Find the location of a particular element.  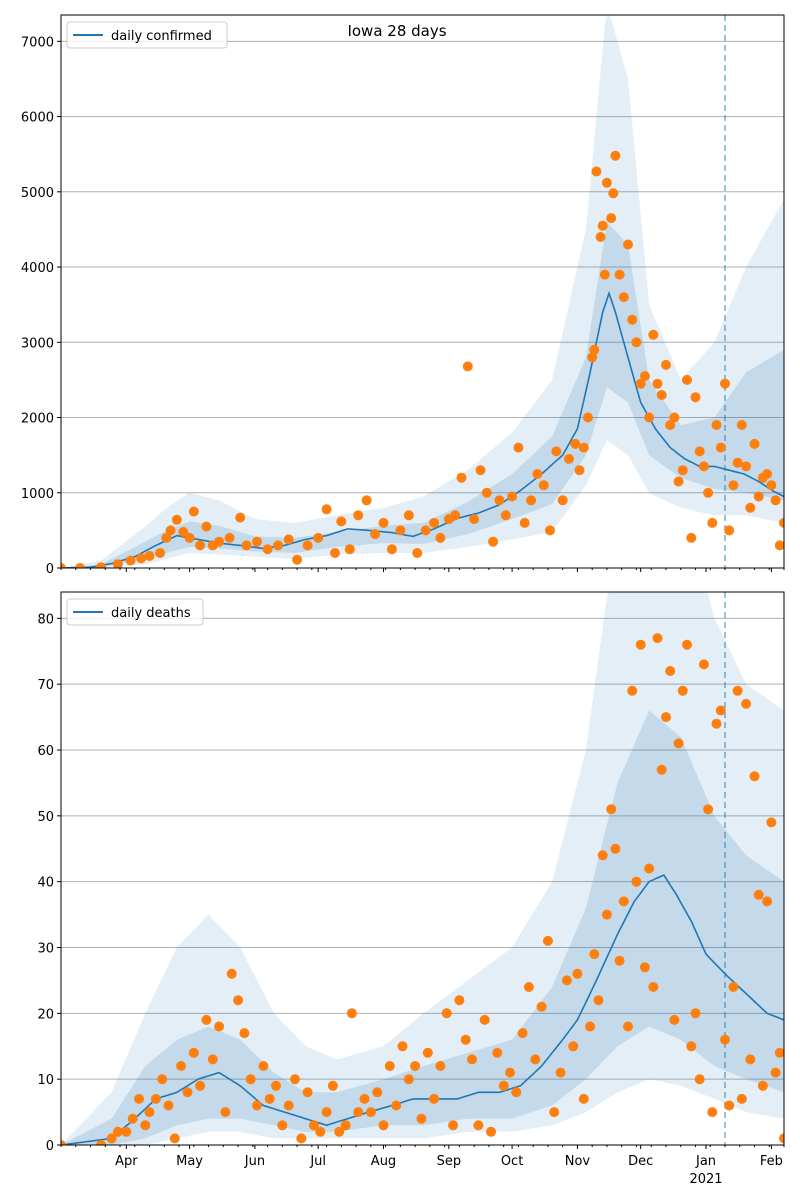

x-axis-year-label: 2021 is located at coordinates (705, 1179).